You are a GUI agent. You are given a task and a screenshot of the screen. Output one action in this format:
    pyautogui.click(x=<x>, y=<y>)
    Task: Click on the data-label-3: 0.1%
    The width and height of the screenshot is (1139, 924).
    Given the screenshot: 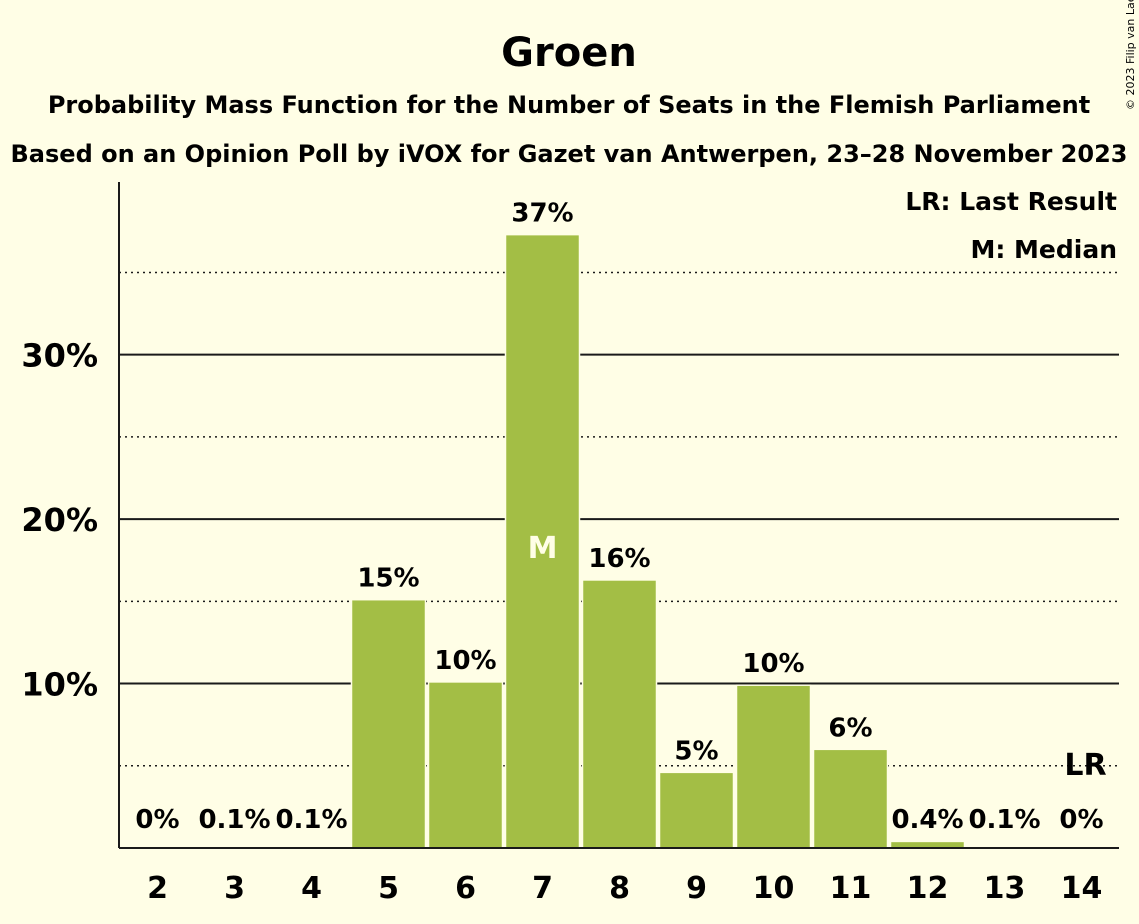 What is the action you would take?
    pyautogui.click(x=234, y=820)
    